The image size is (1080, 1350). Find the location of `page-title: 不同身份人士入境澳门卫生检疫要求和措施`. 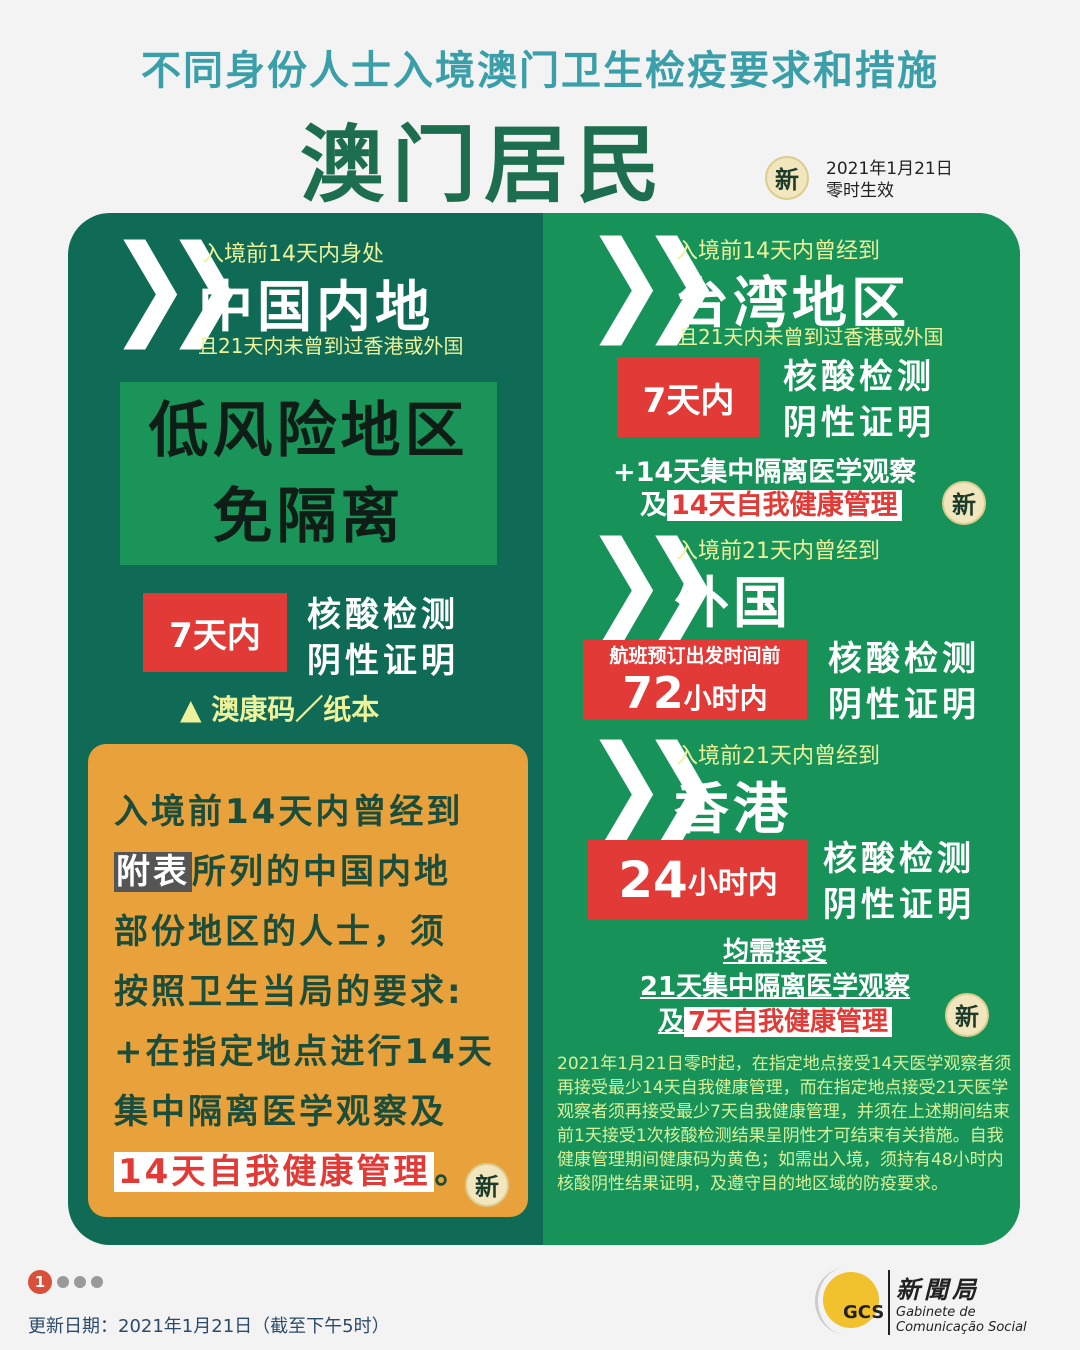

page-title: 不同身份人士入境澳门卫生检疫要求和措施 is located at coordinates (540, 71).